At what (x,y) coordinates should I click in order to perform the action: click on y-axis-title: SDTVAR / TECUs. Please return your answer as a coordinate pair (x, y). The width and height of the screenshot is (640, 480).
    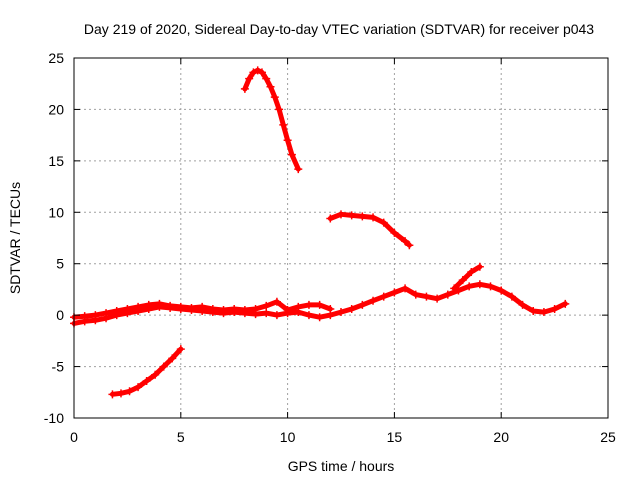
    Looking at the image, I should click on (15, 238).